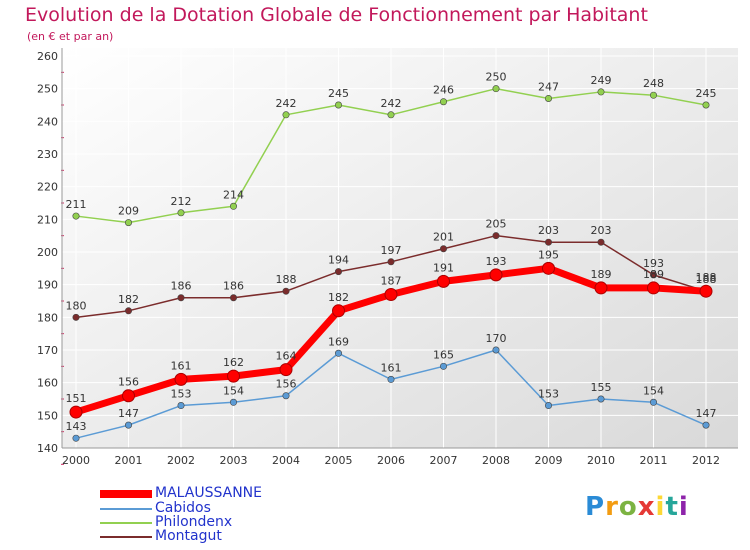 Image resolution: width=750 pixels, height=550 pixels. What do you see at coordinates (128, 382) in the screenshot?
I see `data-label-malaussanne: 156` at bounding box center [128, 382].